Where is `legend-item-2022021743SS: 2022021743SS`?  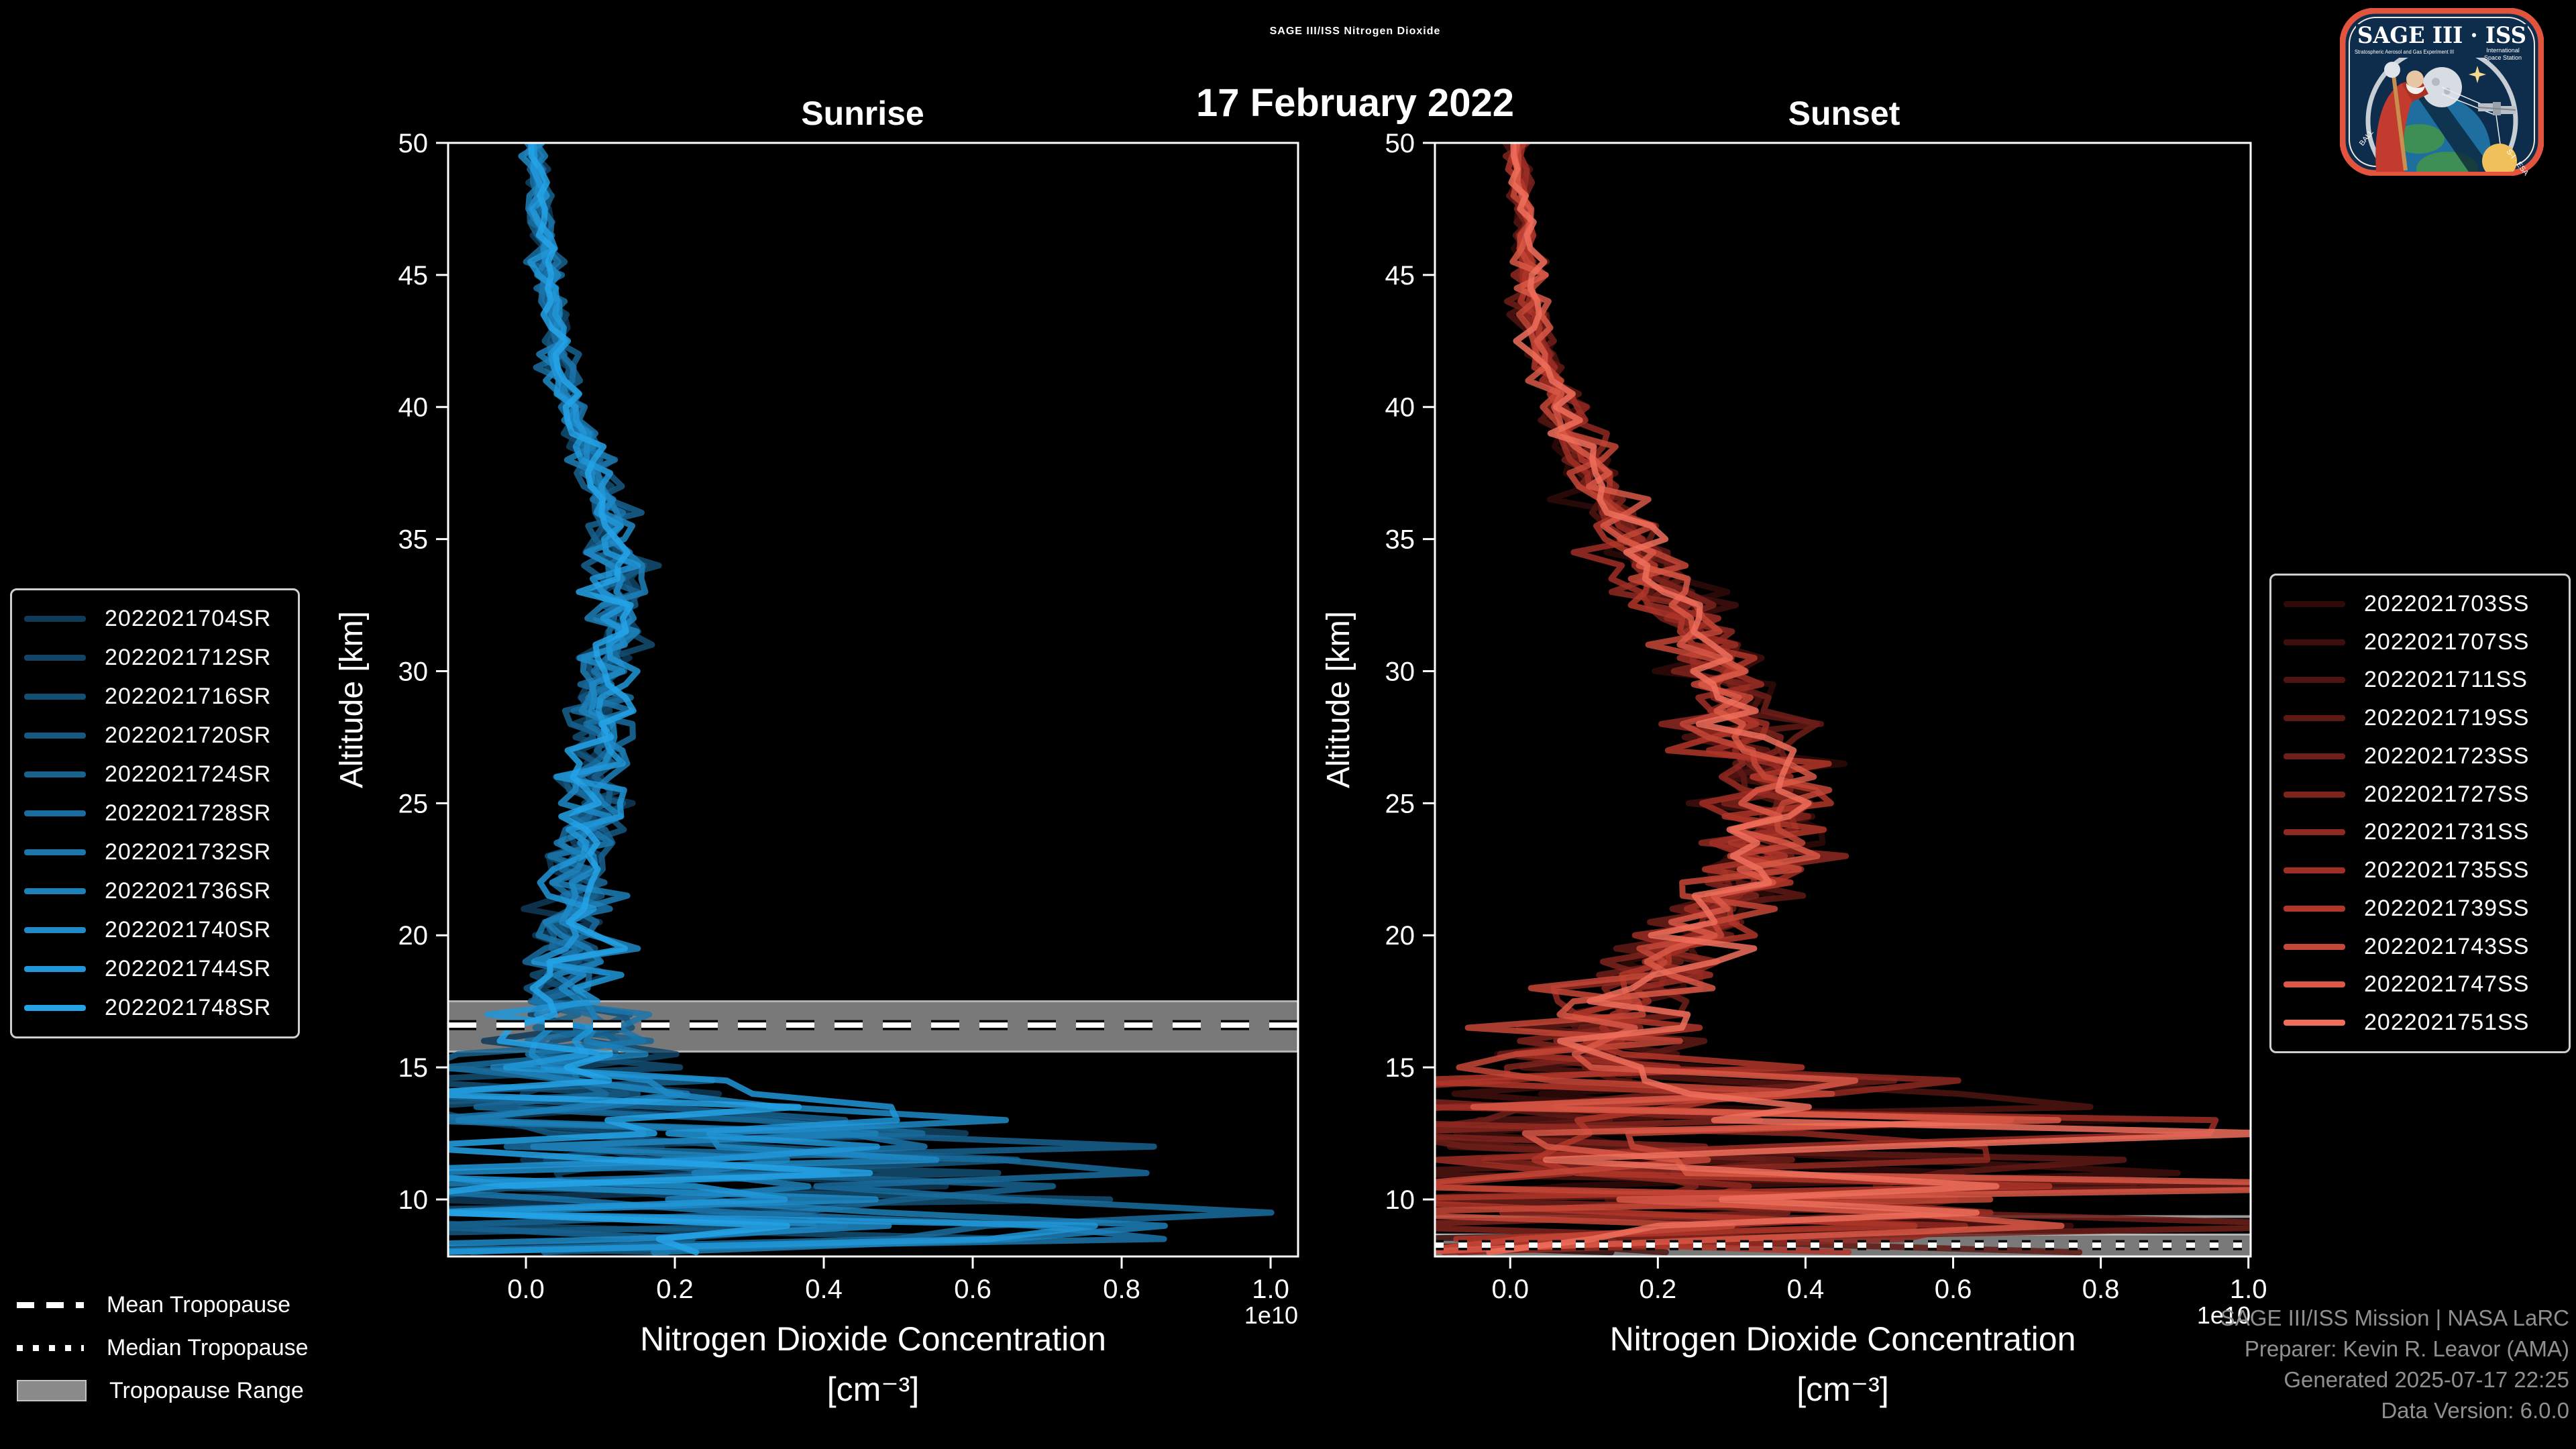
legend-item-2022021743SS: 2022021743SS is located at coordinates (2420, 947).